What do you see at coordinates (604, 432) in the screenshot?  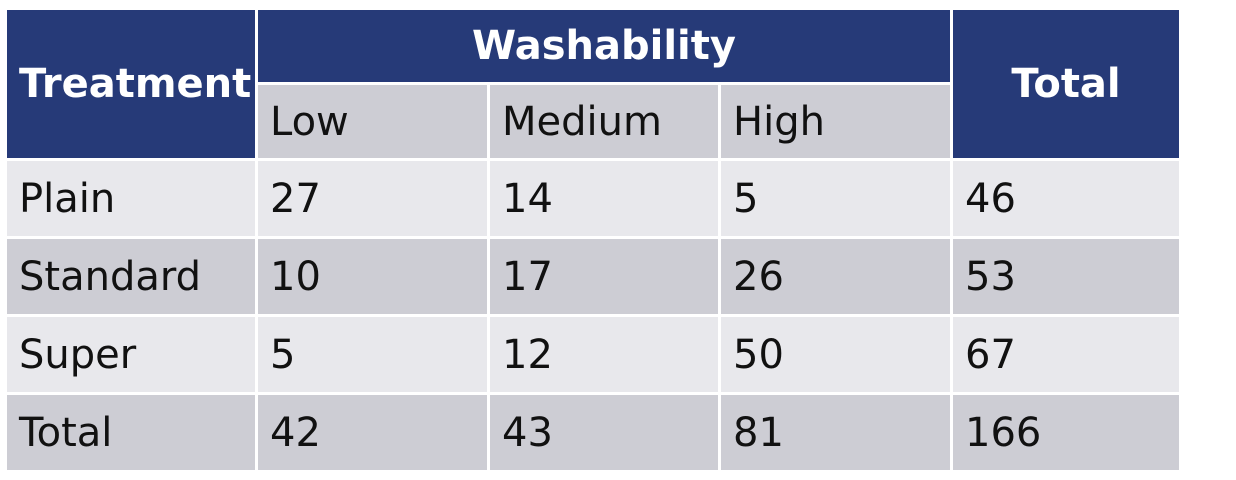 I see `cell-medium: 43` at bounding box center [604, 432].